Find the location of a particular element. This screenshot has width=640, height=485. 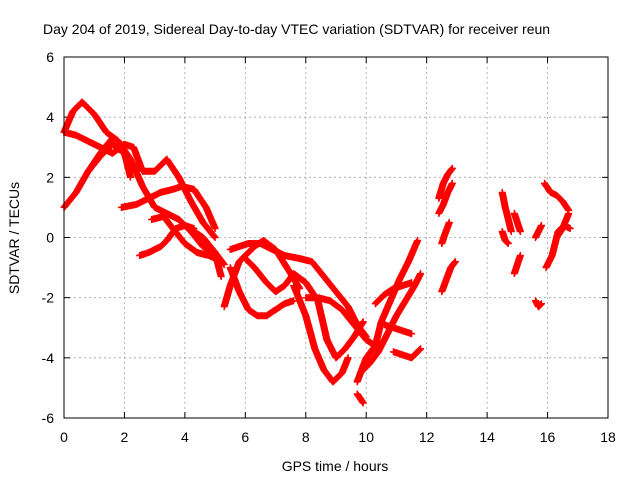

x-tick-label: 12 is located at coordinates (427, 437).